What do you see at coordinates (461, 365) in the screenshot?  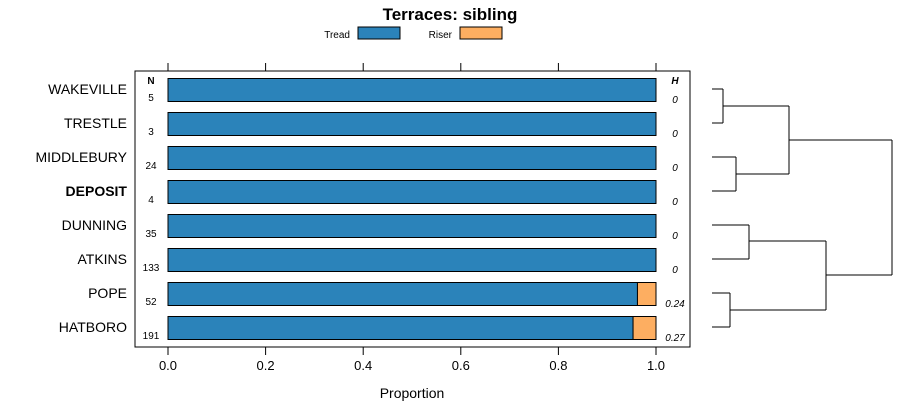 I see `x-tick-label: 0.6` at bounding box center [461, 365].